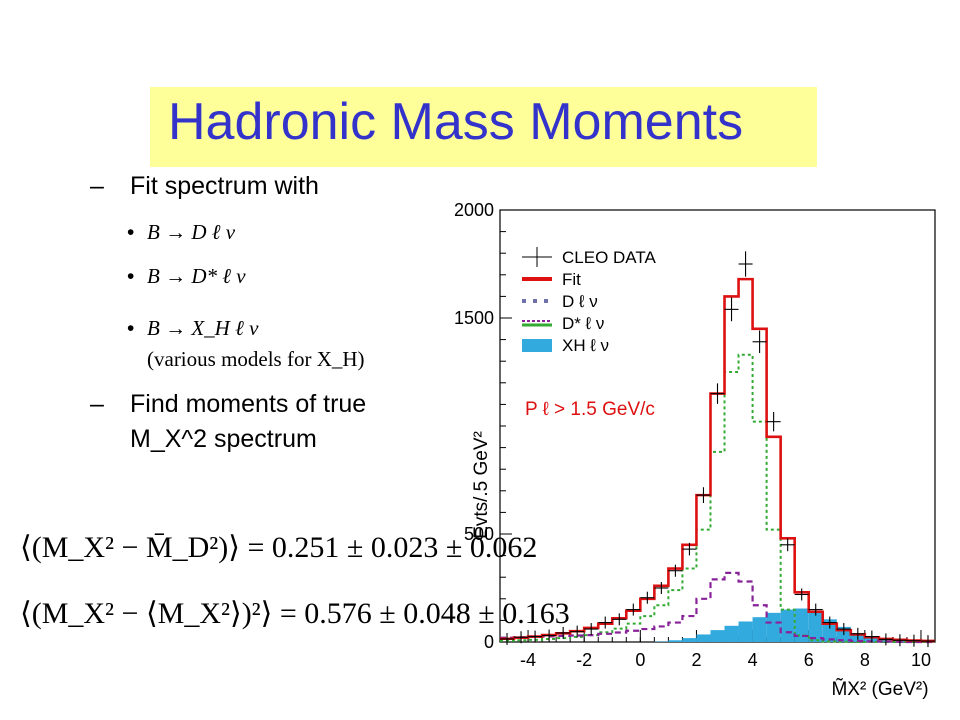 Image resolution: width=960 pixels, height=720 pixels. I want to click on y-tick-label: 1500, so click(474, 318).